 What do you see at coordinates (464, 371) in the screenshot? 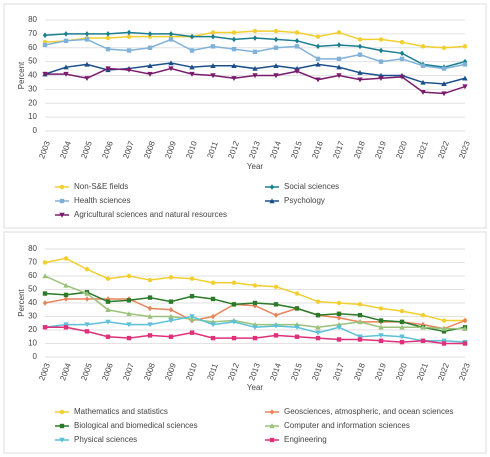
I see `x-tick-label: 2023` at bounding box center [464, 371].